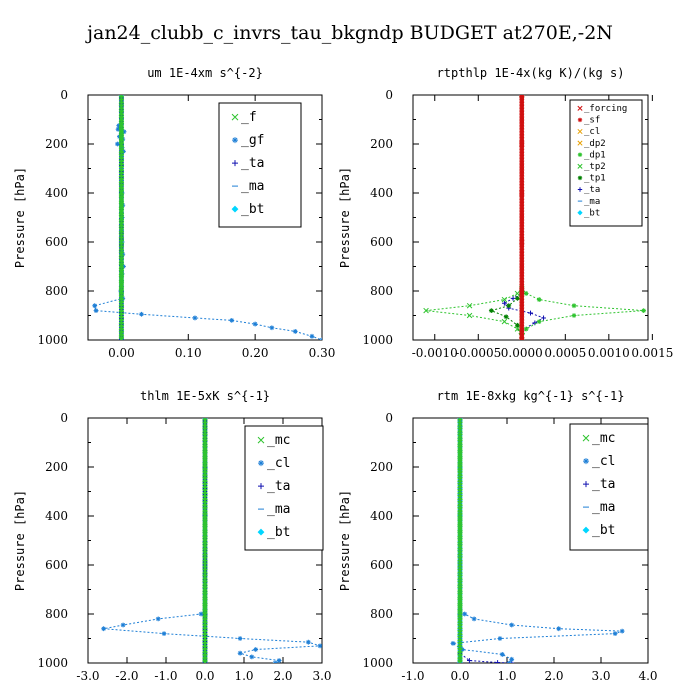 The image size is (700, 700). Describe the element at coordinates (522, 217) in the screenshot. I see `series-forcing` at that location.